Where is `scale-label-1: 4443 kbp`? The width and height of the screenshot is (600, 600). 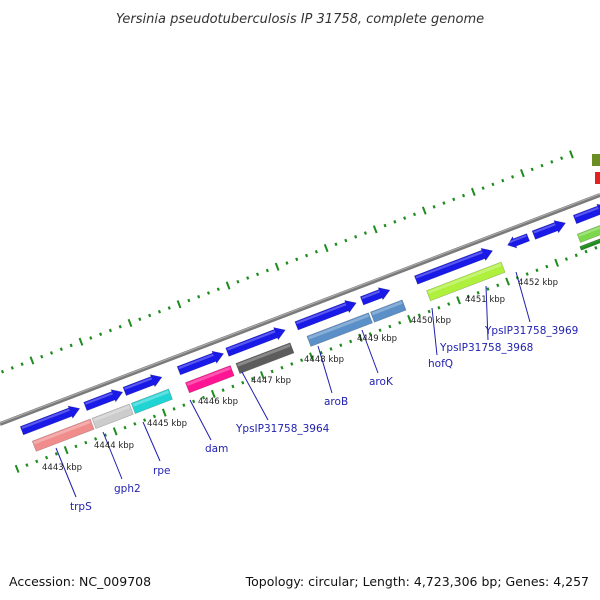
scale-label-1: 4443 kbp is located at coordinates (62, 468).